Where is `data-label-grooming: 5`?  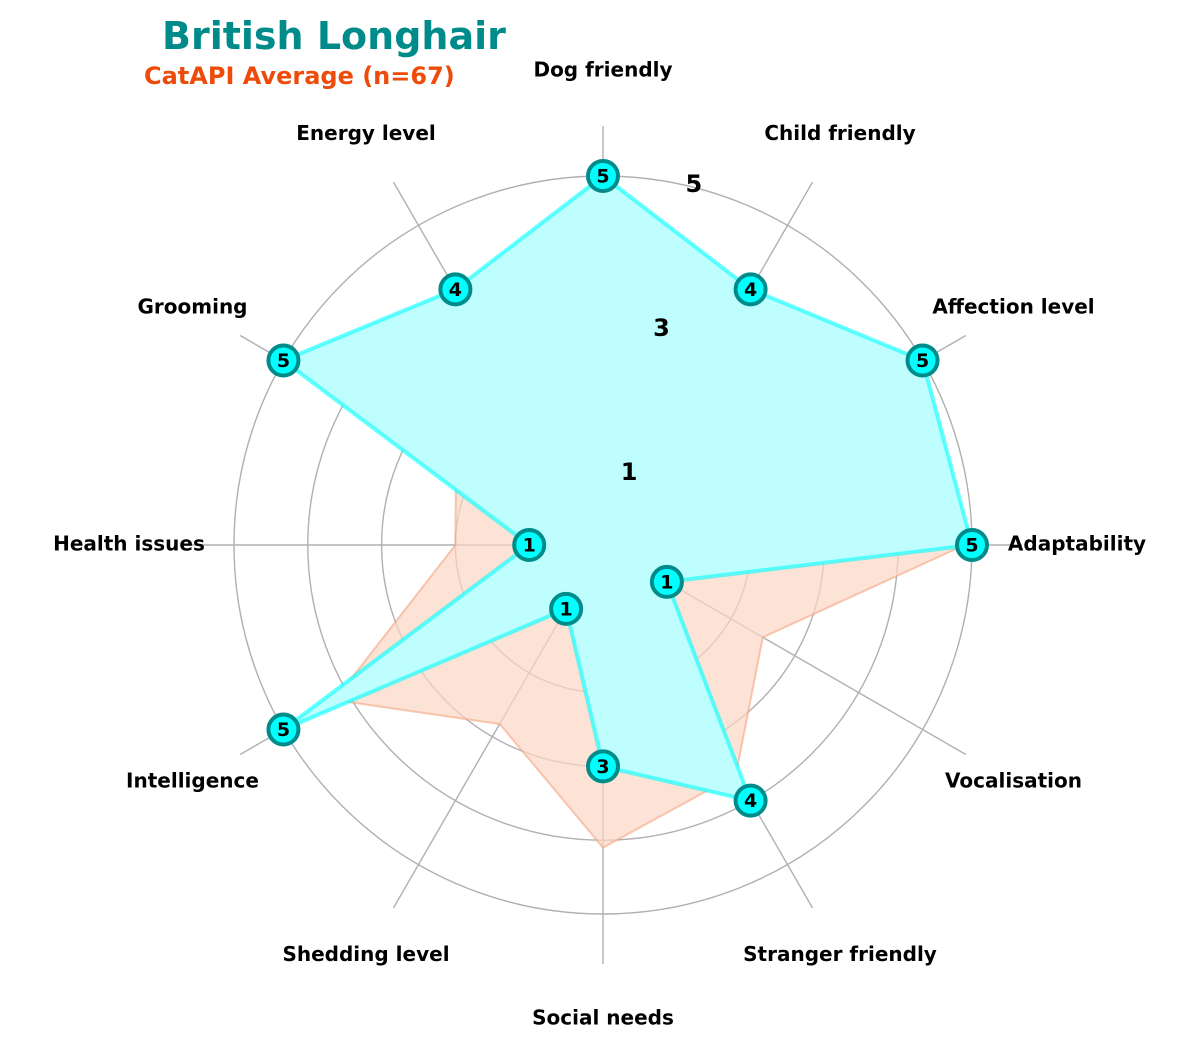
data-label-grooming: 5 is located at coordinates (283, 361).